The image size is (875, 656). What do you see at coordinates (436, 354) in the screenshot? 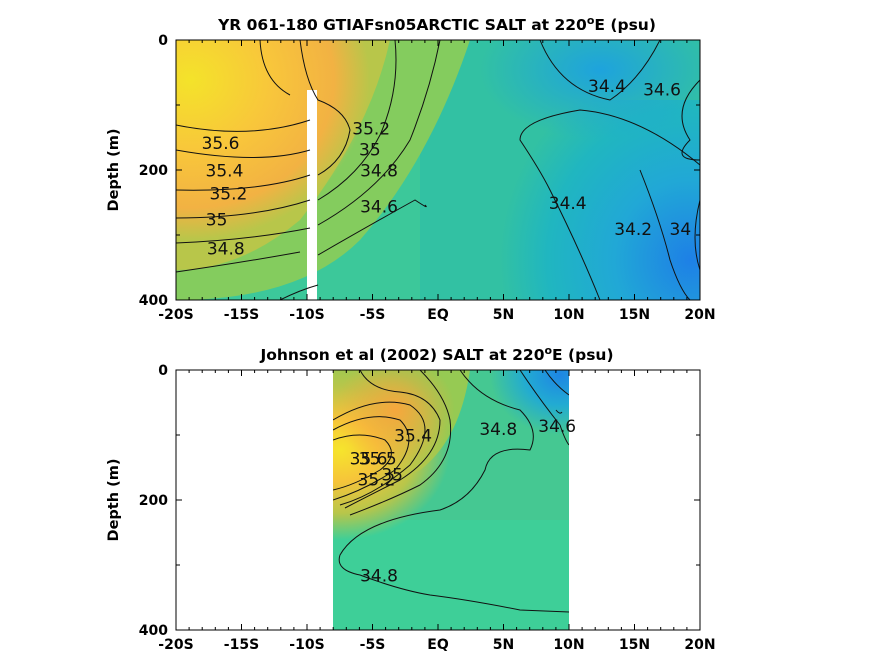
I see `panel-2-title: Johnson et al (2002) SALT at 220oE (psu)` at bounding box center [436, 354].